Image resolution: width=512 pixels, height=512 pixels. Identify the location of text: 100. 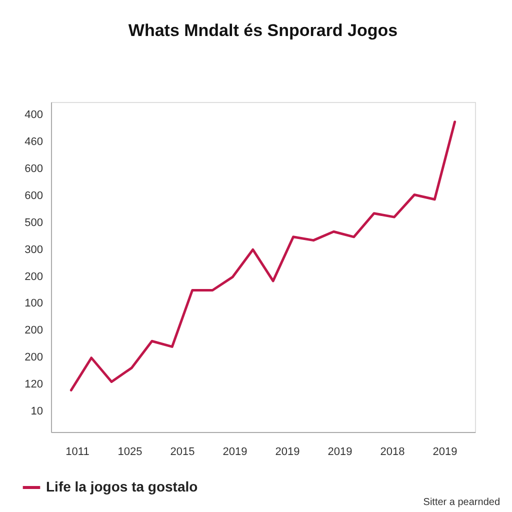
(33, 304).